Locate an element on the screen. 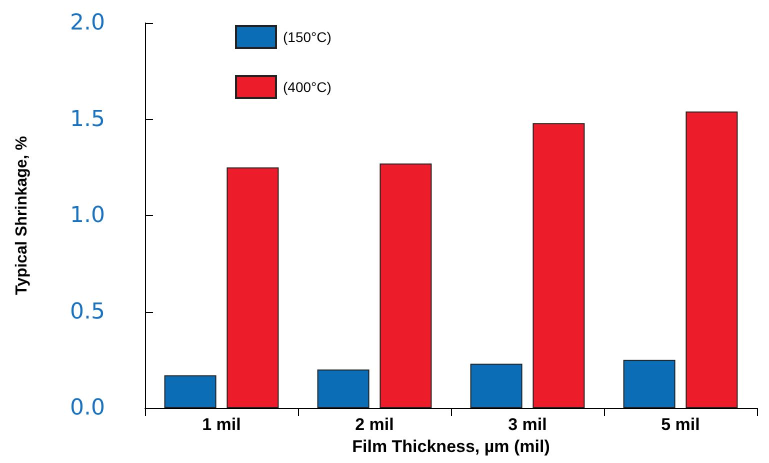  y-axis-title: Typical Shrinkage, % is located at coordinates (22, 215).